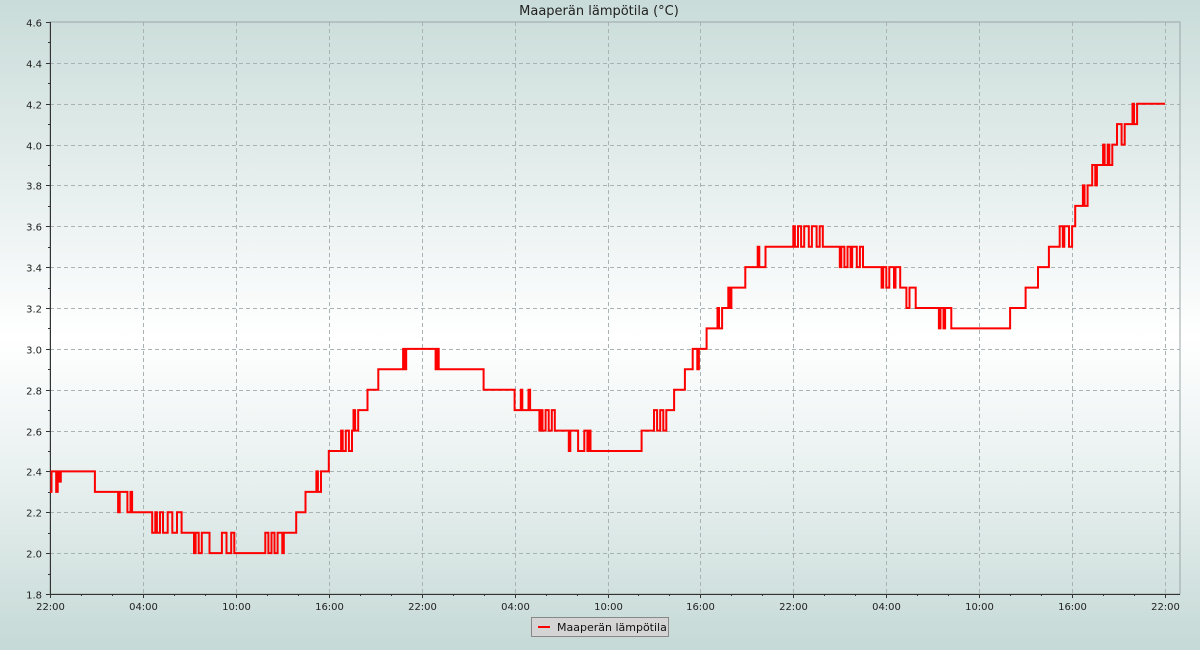 Image resolution: width=1200 pixels, height=650 pixels. What do you see at coordinates (34, 433) in the screenshot?
I see `y-tick-label: 2.6` at bounding box center [34, 433].